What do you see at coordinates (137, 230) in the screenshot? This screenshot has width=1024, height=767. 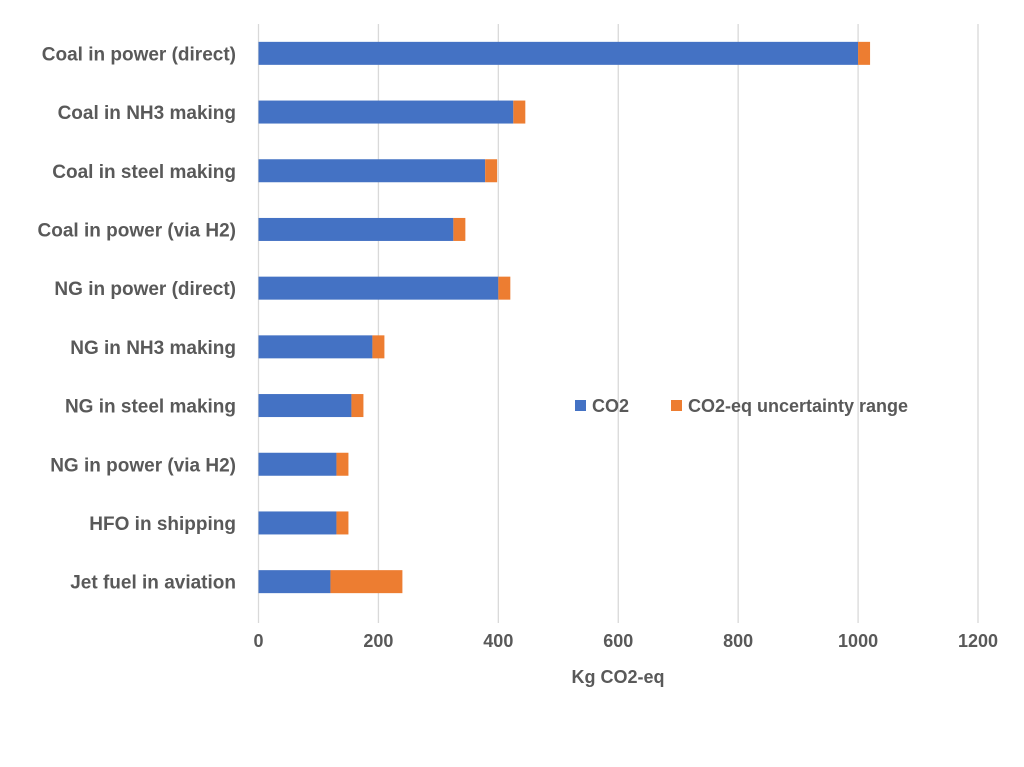 I see `category-label: Coal in power (via H2)` at bounding box center [137, 230].